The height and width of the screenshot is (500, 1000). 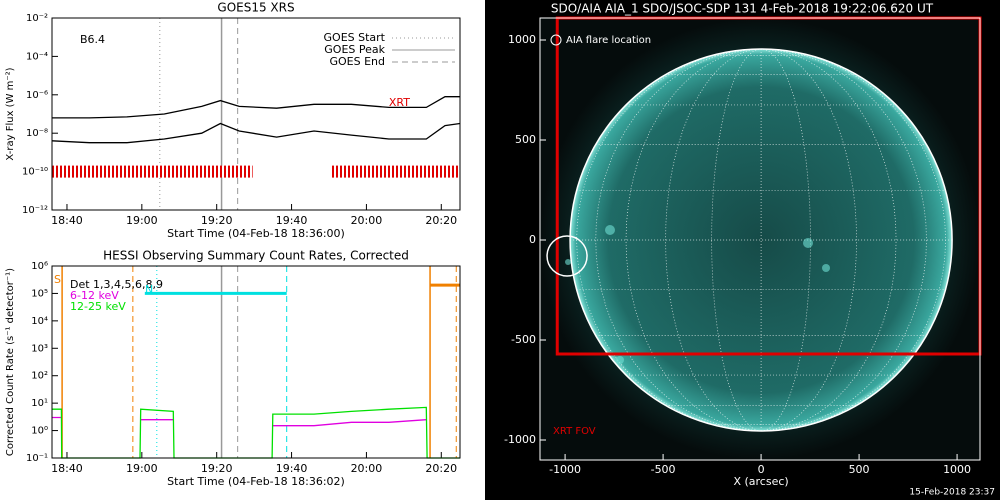 I want to click on flare-location, so click(x=567, y=256).